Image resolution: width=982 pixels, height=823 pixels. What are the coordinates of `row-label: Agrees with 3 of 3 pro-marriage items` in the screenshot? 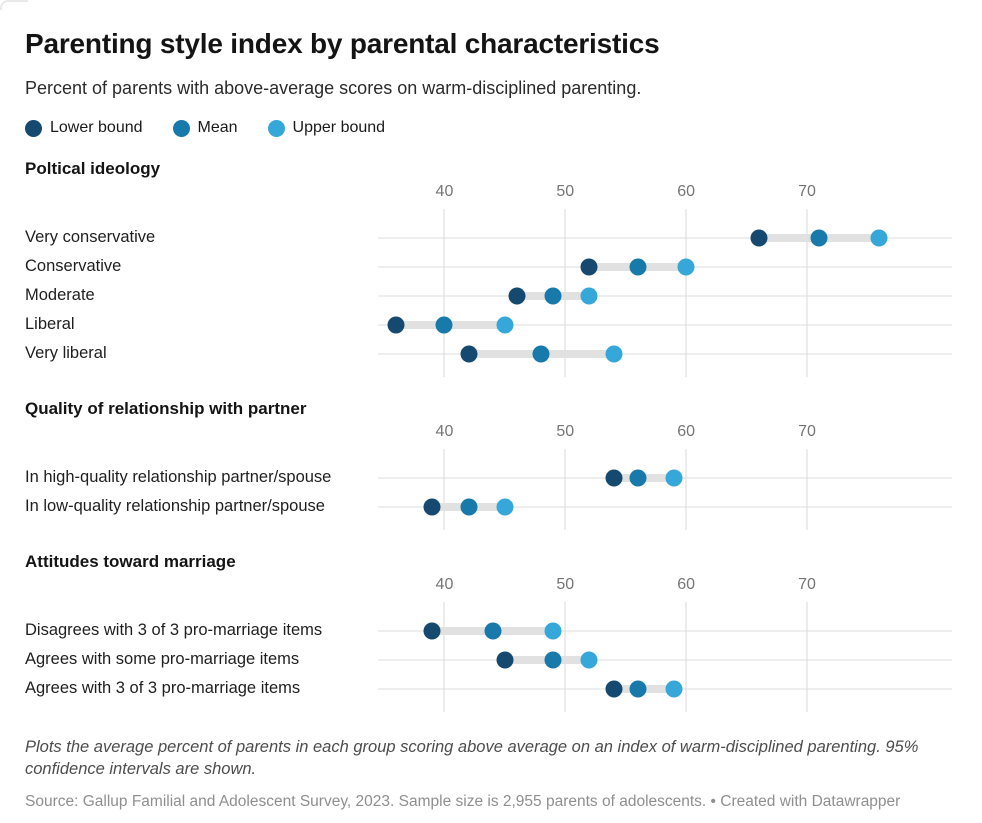 It's located at (163, 688).